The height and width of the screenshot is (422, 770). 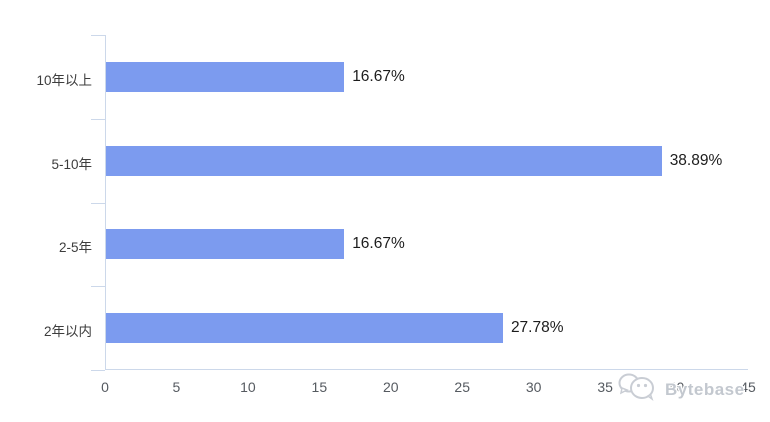 What do you see at coordinates (537, 328) in the screenshot?
I see `value-label: 27.78%` at bounding box center [537, 328].